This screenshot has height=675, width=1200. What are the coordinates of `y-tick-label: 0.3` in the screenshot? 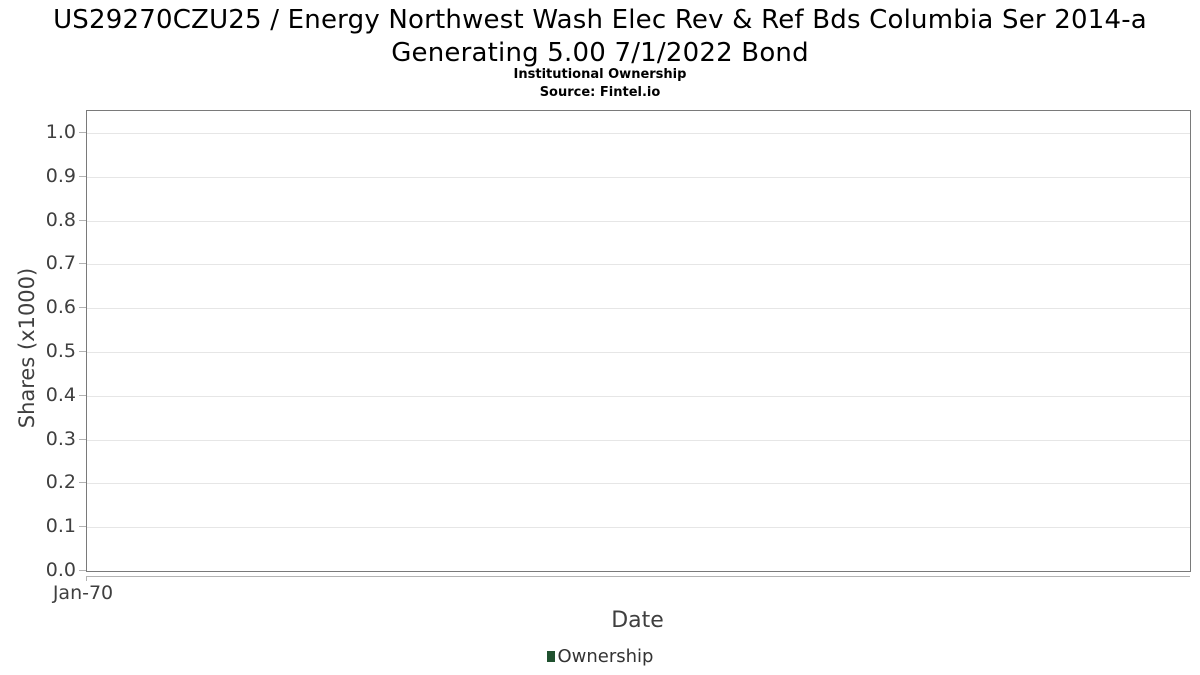 It's located at (60, 438).